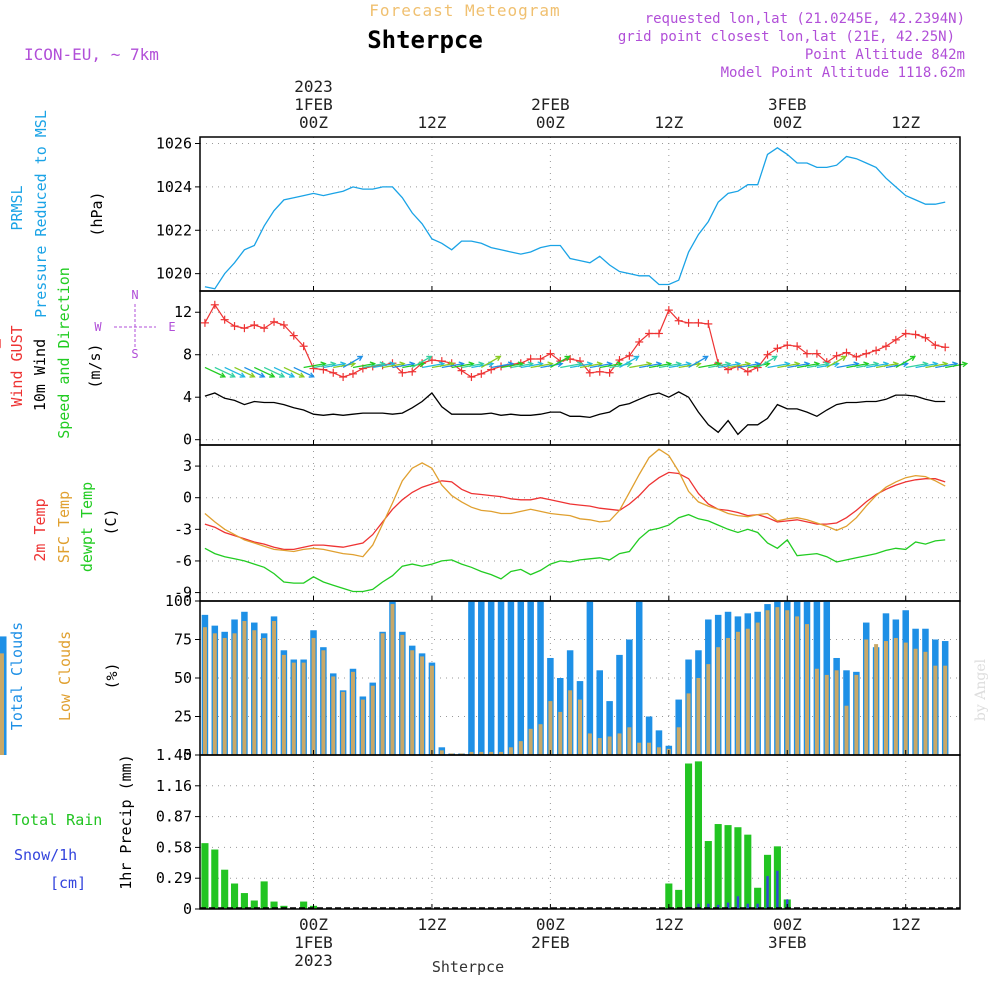 This screenshot has width=1000, height=1000. Describe the element at coordinates (111, 521) in the screenshot. I see `temp-unit-label: (C)` at that location.